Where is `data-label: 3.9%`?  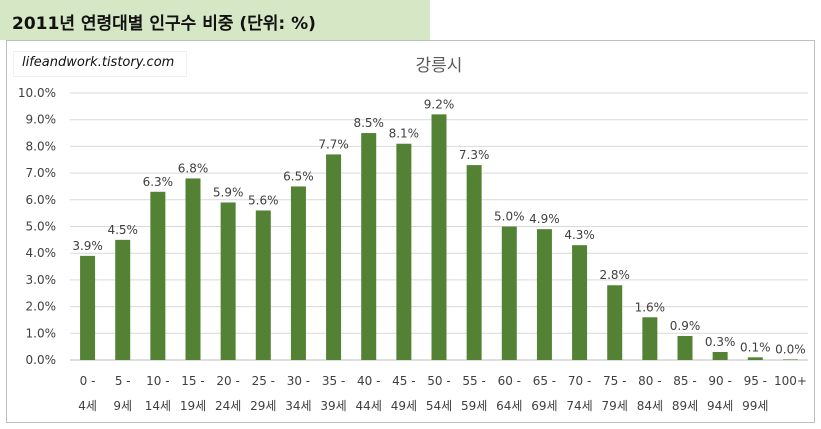
data-label: 3.9% is located at coordinates (87, 246).